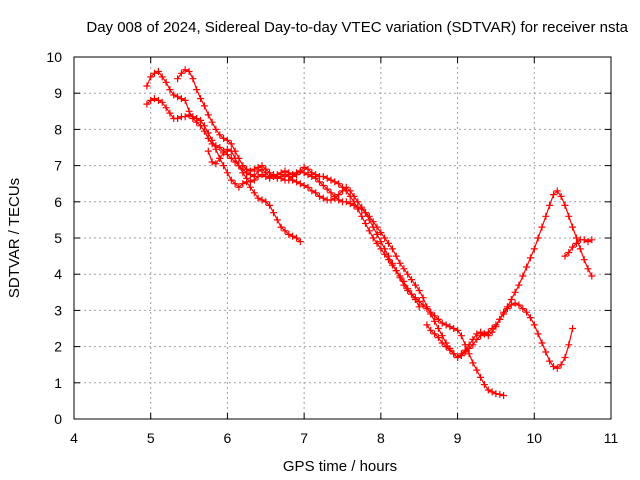  I want to click on x-tick-label-7: 7, so click(304, 438).